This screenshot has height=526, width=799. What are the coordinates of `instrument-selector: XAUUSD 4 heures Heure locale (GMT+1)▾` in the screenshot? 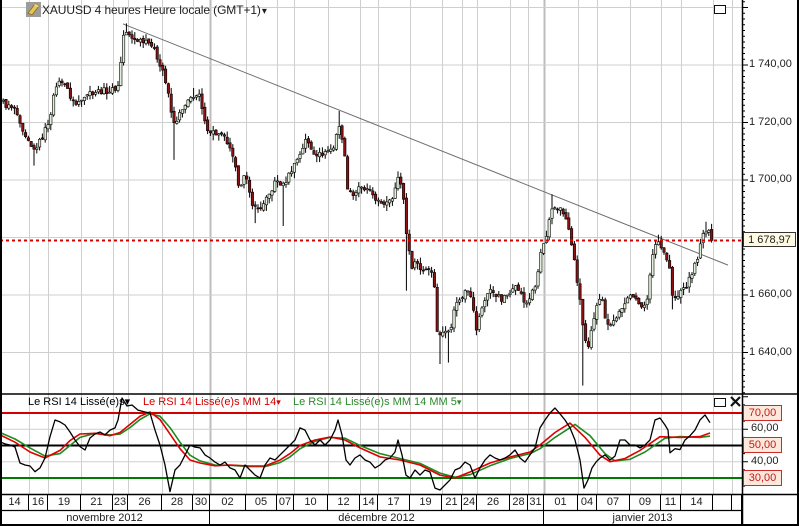 It's located at (154, 10).